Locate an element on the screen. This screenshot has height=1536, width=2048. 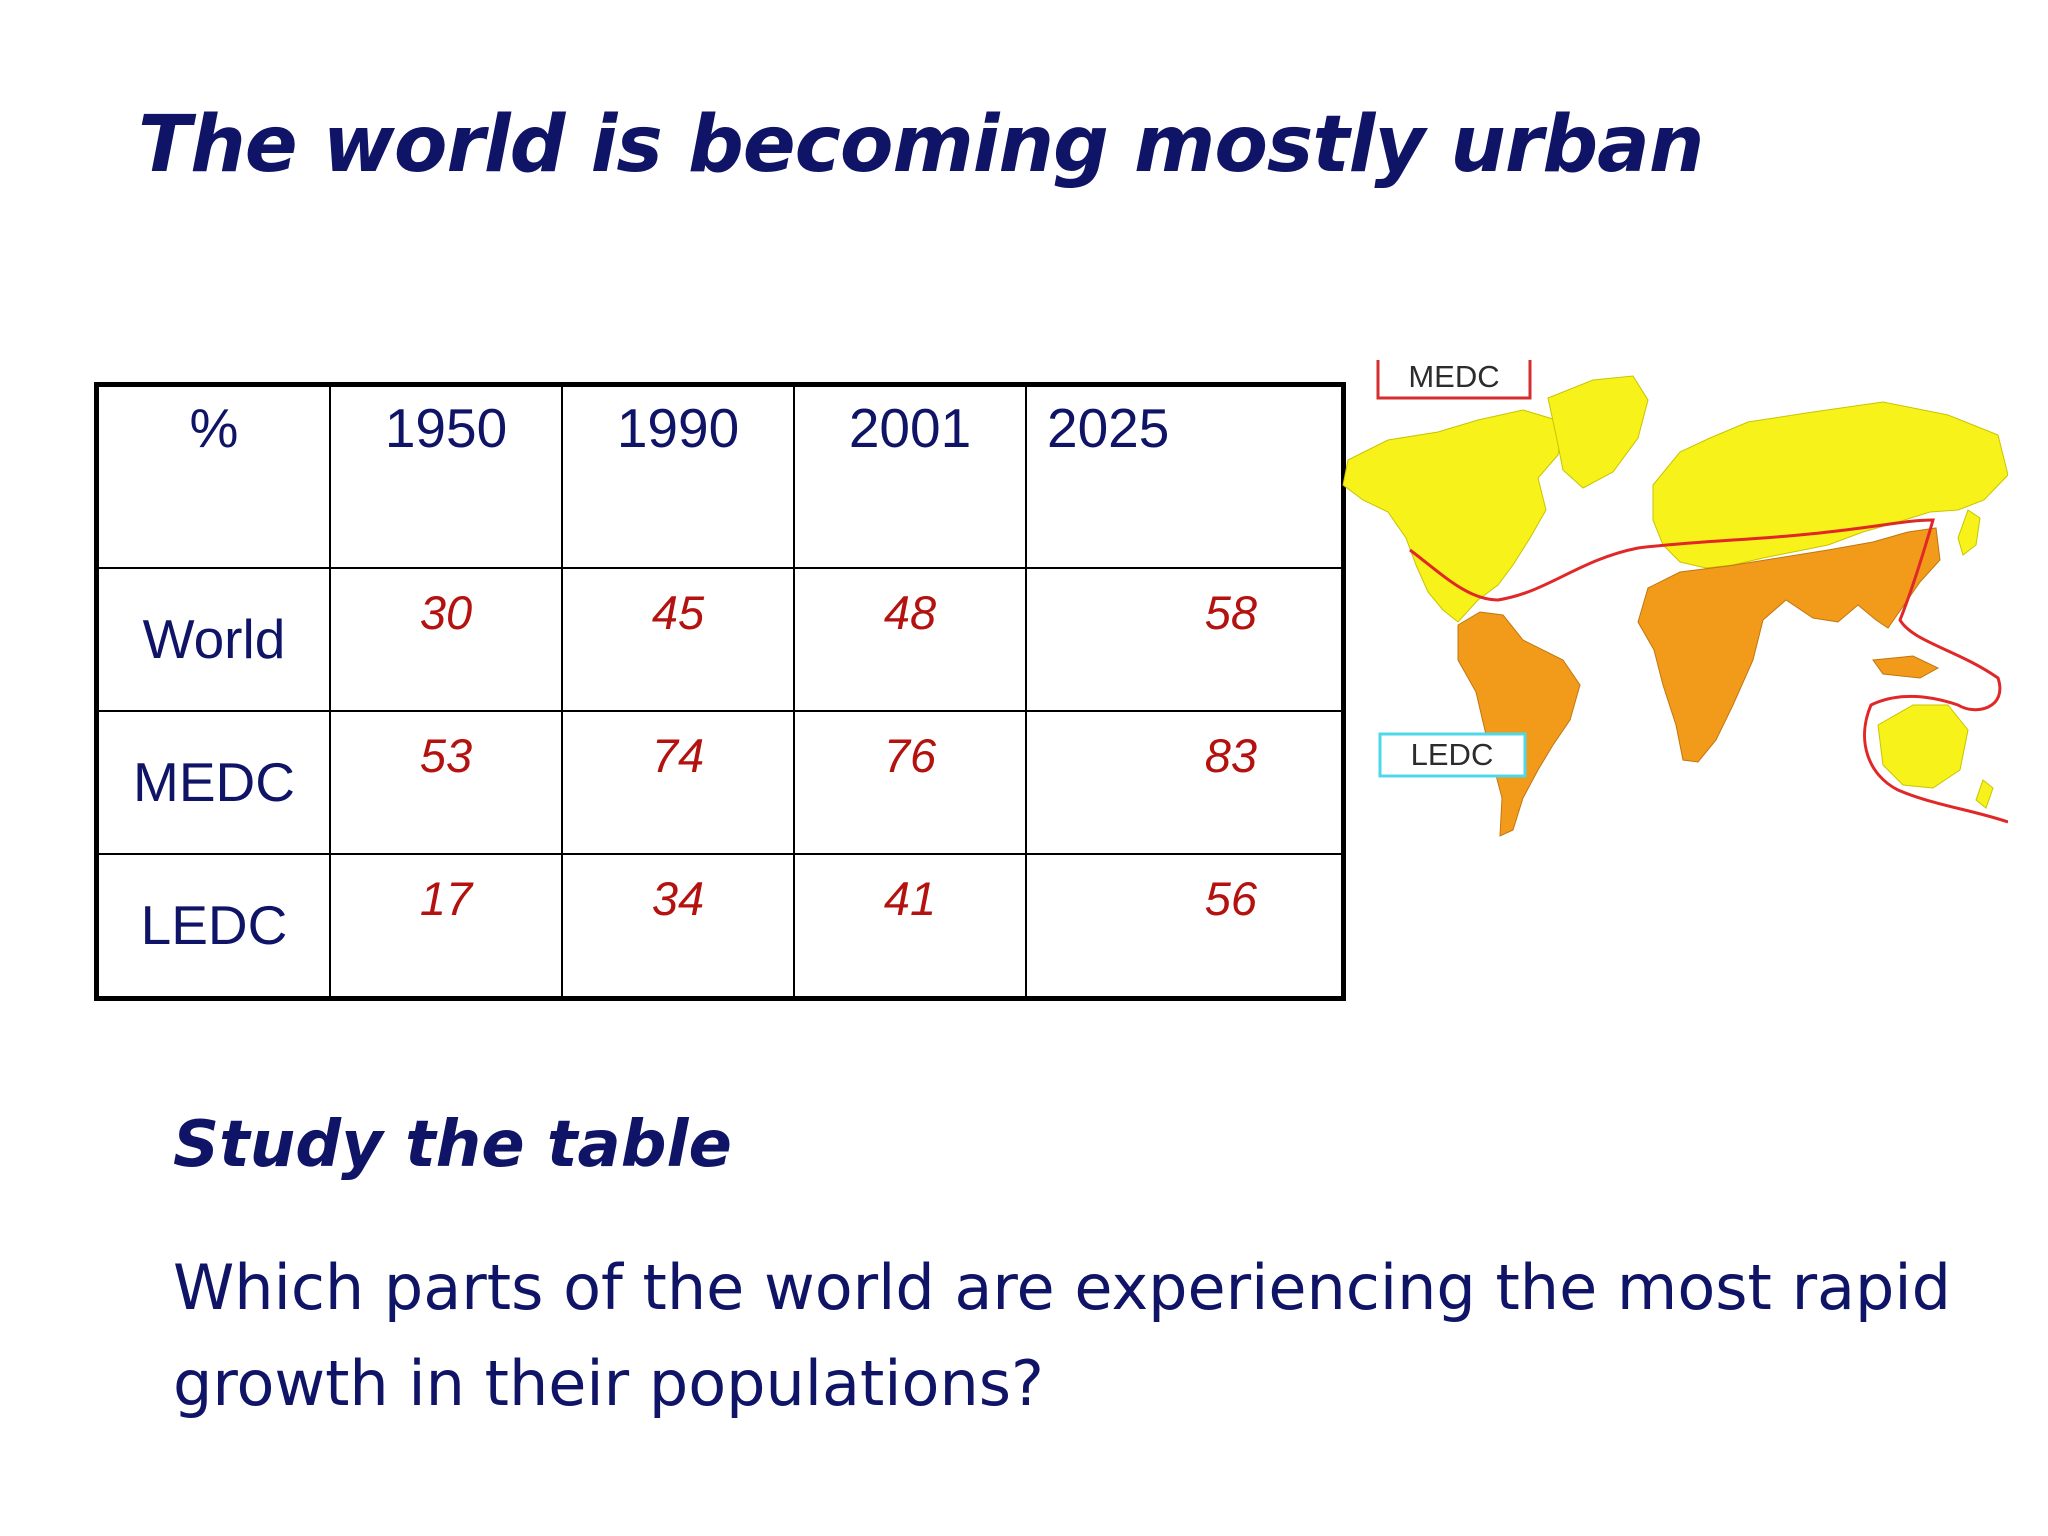
value-cell: 53 is located at coordinates (446, 782).